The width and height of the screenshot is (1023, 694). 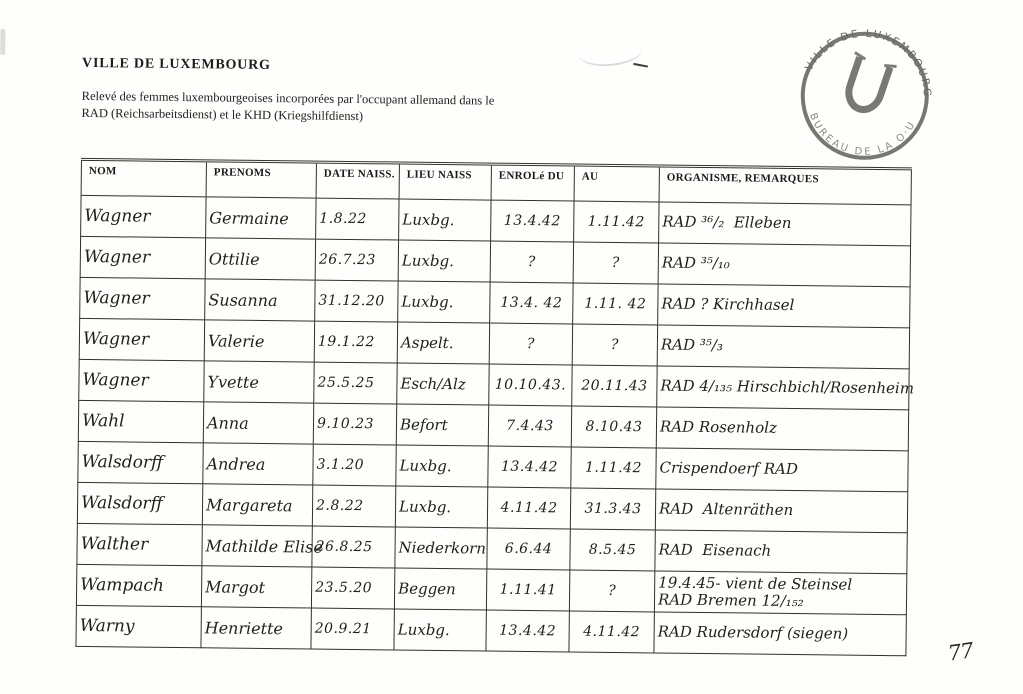 What do you see at coordinates (443, 384) in the screenshot?
I see `cell-lieu_naiss: Esch/Alz` at bounding box center [443, 384].